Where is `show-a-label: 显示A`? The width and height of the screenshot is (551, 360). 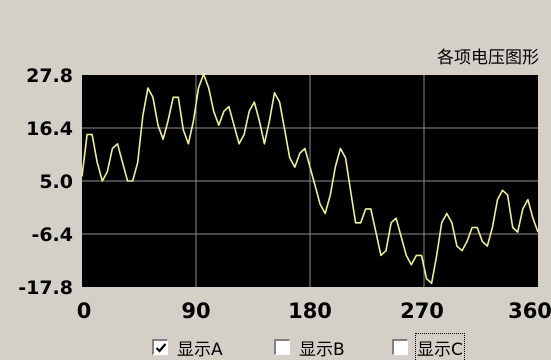
show-a-label: 显示A is located at coordinates (200, 349).